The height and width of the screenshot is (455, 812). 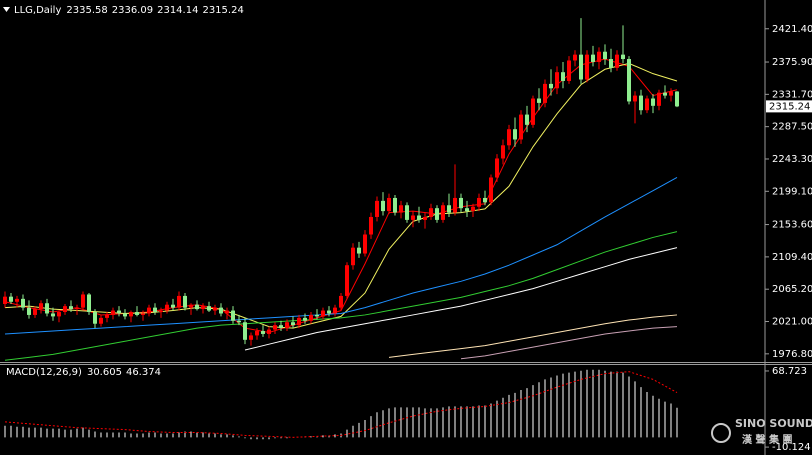 What do you see at coordinates (789, 371) in the screenshot?
I see `y-tick-label: 68.723` at bounding box center [789, 371].